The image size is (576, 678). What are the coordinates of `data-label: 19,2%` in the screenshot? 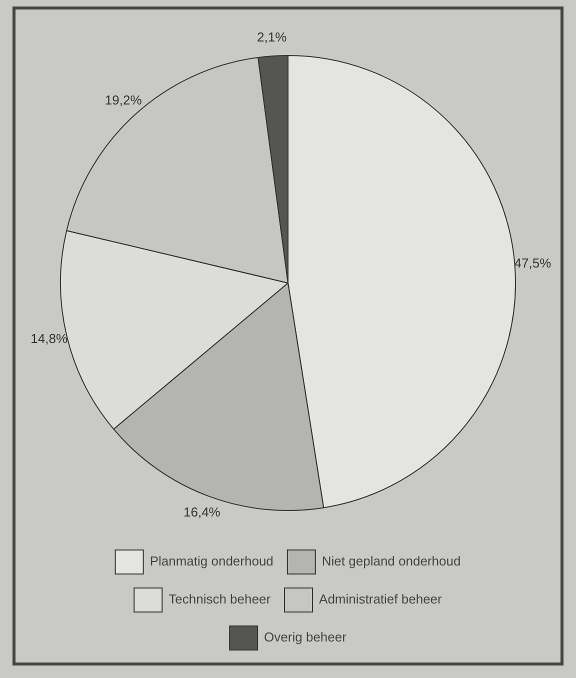 It's located at (123, 100).